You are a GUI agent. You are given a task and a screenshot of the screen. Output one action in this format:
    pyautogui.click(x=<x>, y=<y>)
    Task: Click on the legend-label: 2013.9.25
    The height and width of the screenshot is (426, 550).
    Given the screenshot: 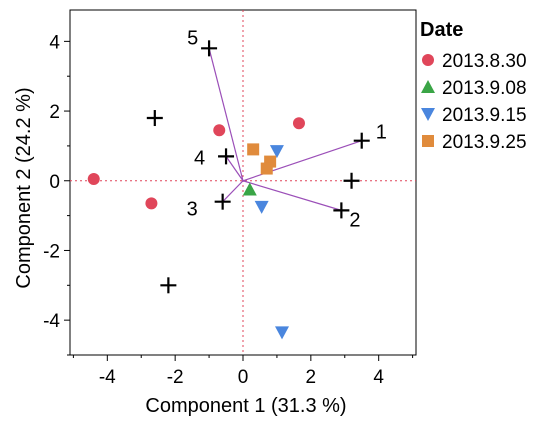 What is the action you would take?
    pyautogui.click(x=484, y=142)
    